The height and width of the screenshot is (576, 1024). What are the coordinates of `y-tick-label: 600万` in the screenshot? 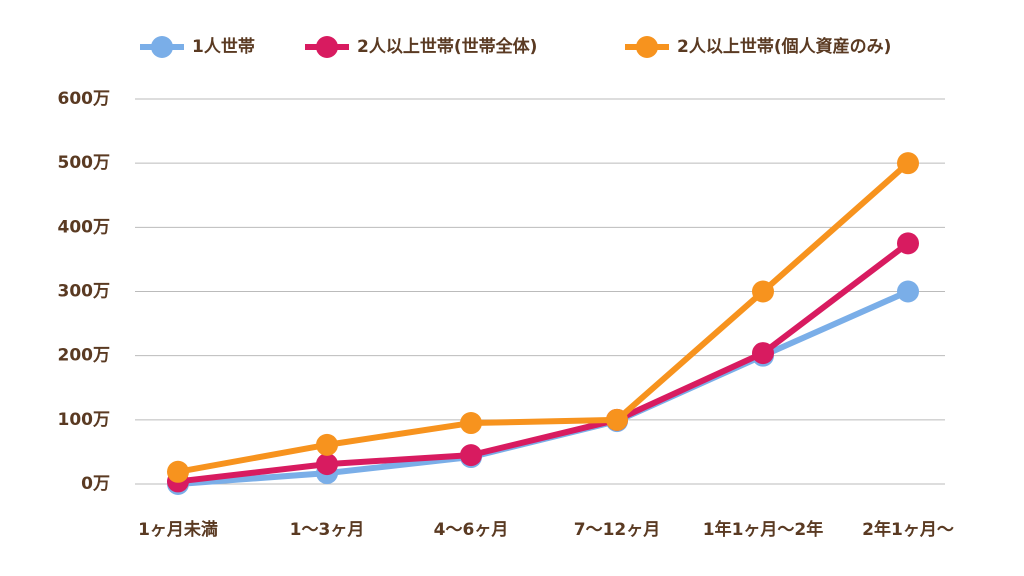 It's located at (84, 99).